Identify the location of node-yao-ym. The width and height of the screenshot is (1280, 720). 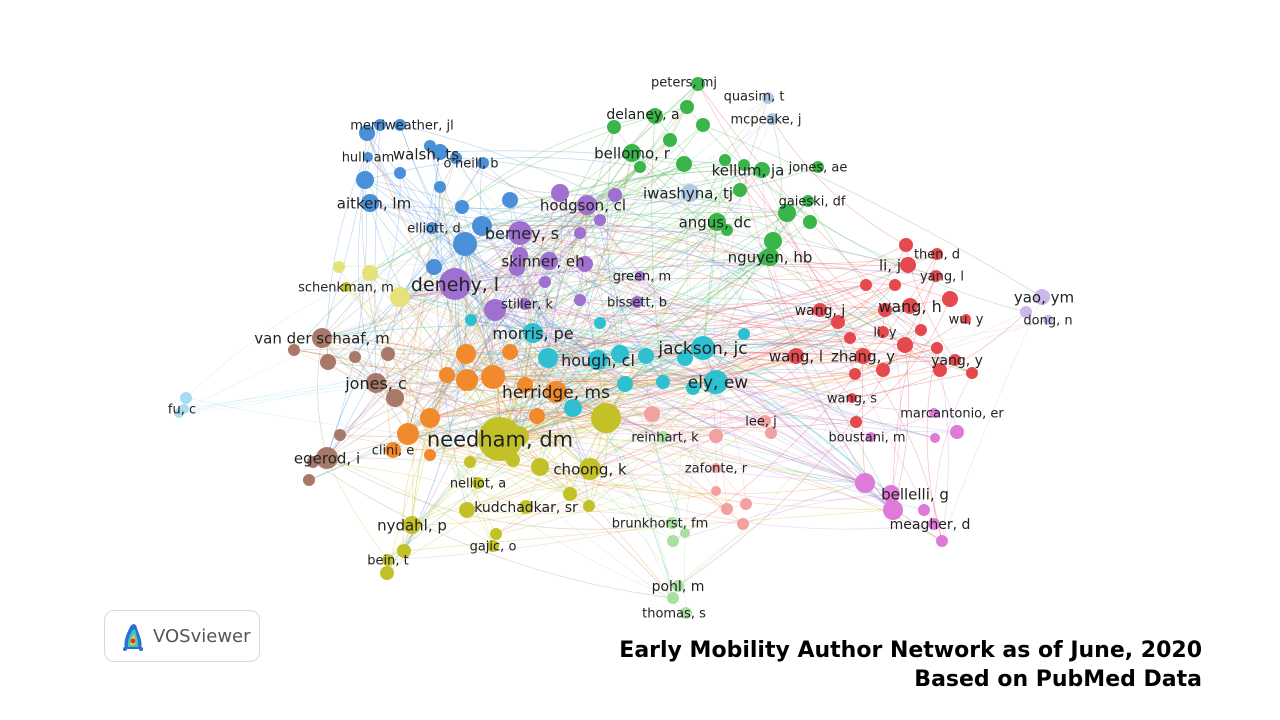
(1042, 297).